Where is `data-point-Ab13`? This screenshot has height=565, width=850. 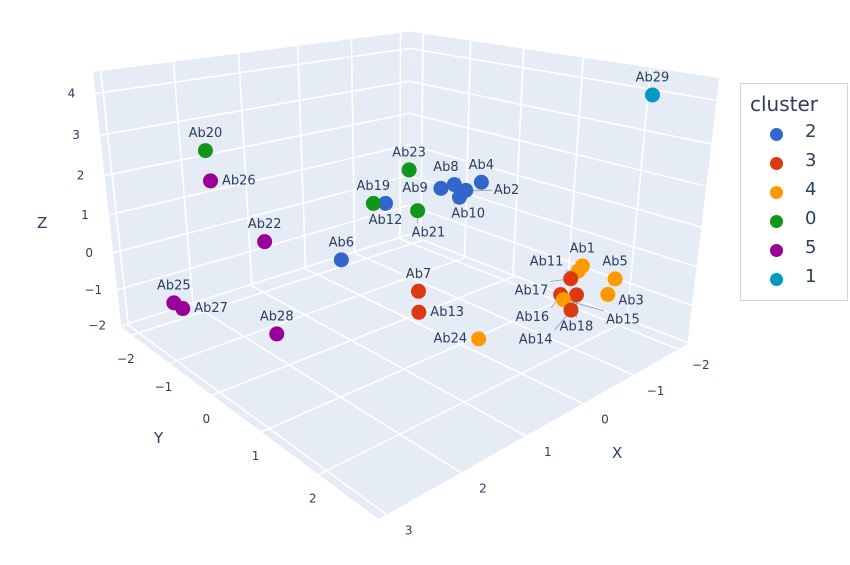
data-point-Ab13 is located at coordinates (419, 312).